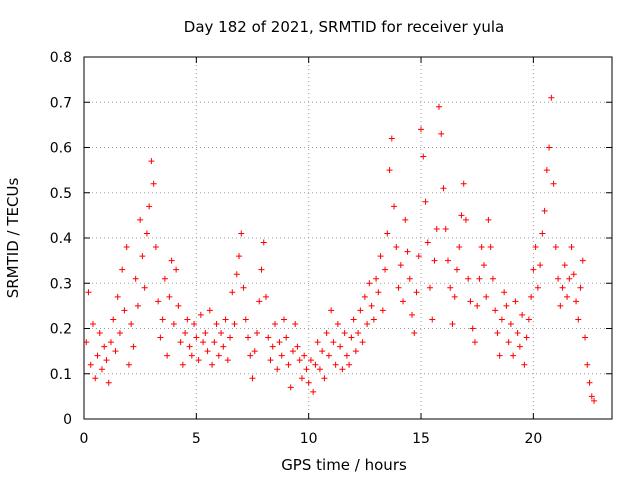 The height and width of the screenshot is (480, 640). Describe the element at coordinates (421, 439) in the screenshot. I see `x-tick-label: 15` at that location.